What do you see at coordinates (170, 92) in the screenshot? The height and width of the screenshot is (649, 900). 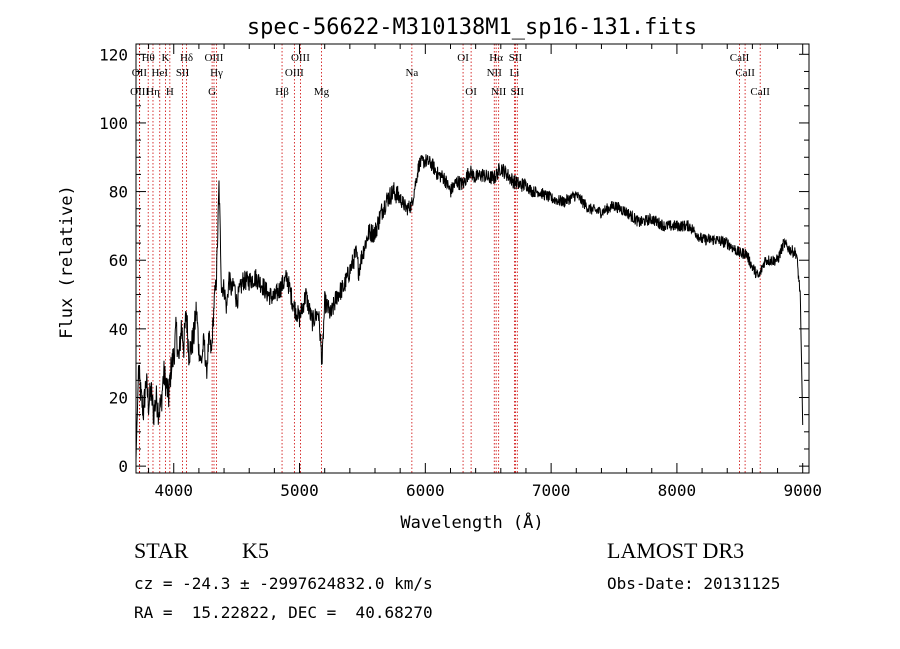 I see `line-label: H` at bounding box center [170, 92].